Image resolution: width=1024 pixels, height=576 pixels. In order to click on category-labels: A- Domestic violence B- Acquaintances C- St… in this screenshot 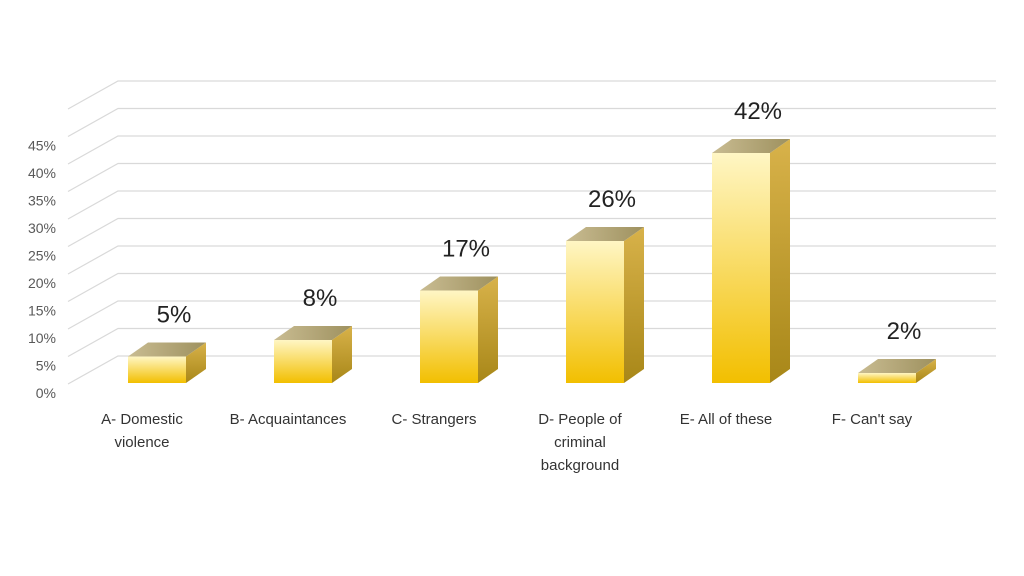, I will do `click(507, 442)`.